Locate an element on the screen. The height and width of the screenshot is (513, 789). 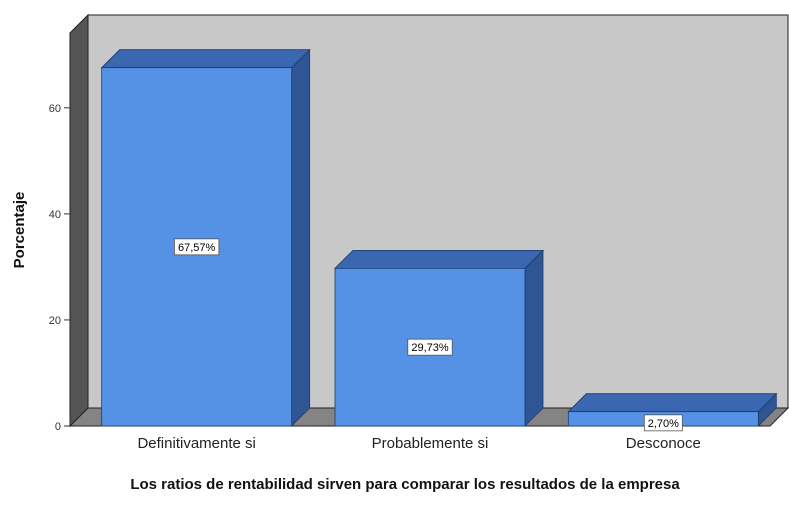
y-axis-label: Porcentaje is located at coordinates (19, 230).